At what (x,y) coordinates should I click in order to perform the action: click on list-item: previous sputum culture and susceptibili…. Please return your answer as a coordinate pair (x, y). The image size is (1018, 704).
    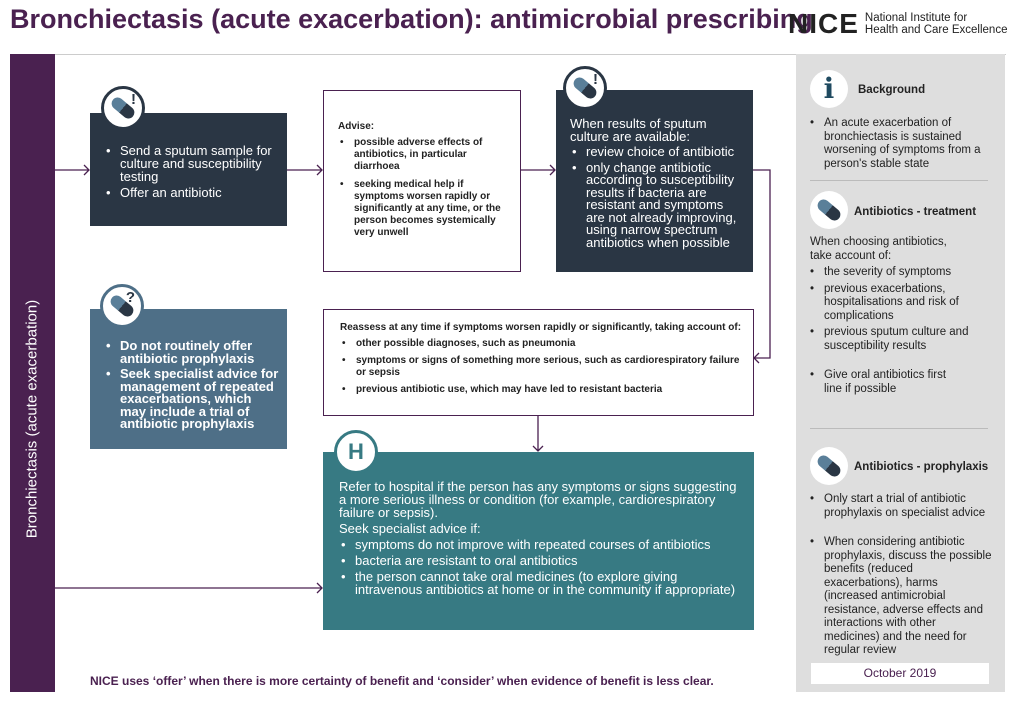
    Looking at the image, I should click on (898, 339).